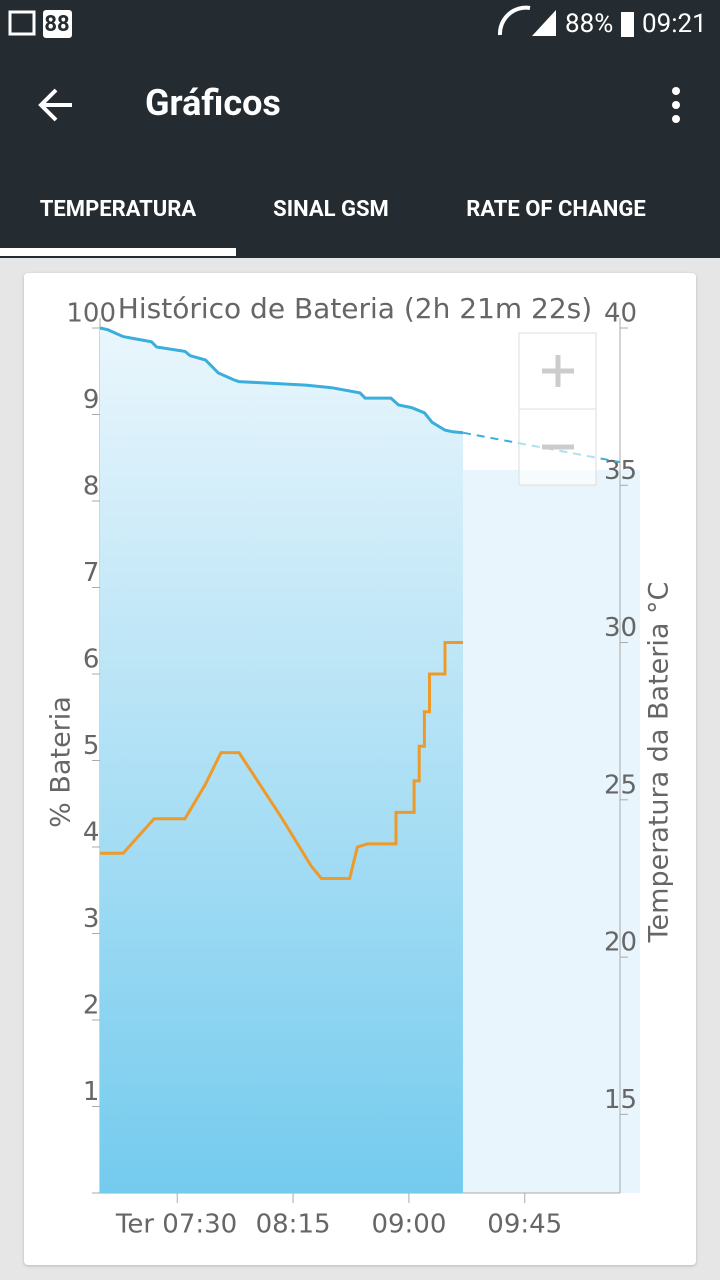  Describe the element at coordinates (55, 105) in the screenshot. I see `back-button` at that location.